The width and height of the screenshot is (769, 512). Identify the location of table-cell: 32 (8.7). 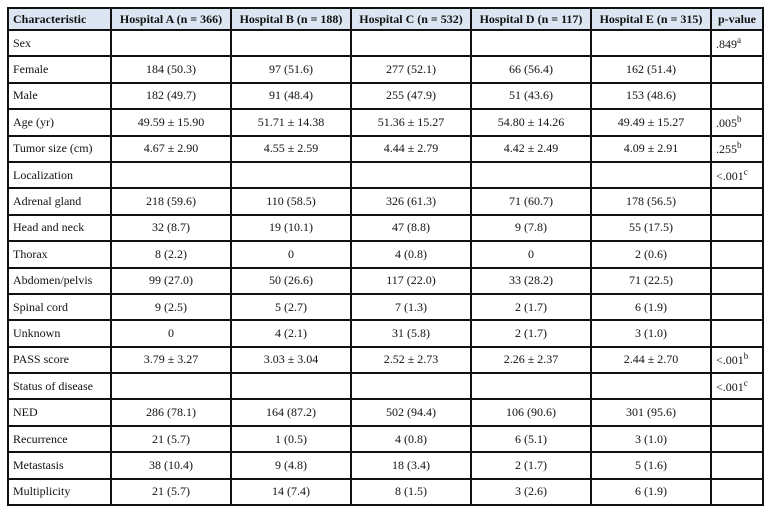
(171, 228).